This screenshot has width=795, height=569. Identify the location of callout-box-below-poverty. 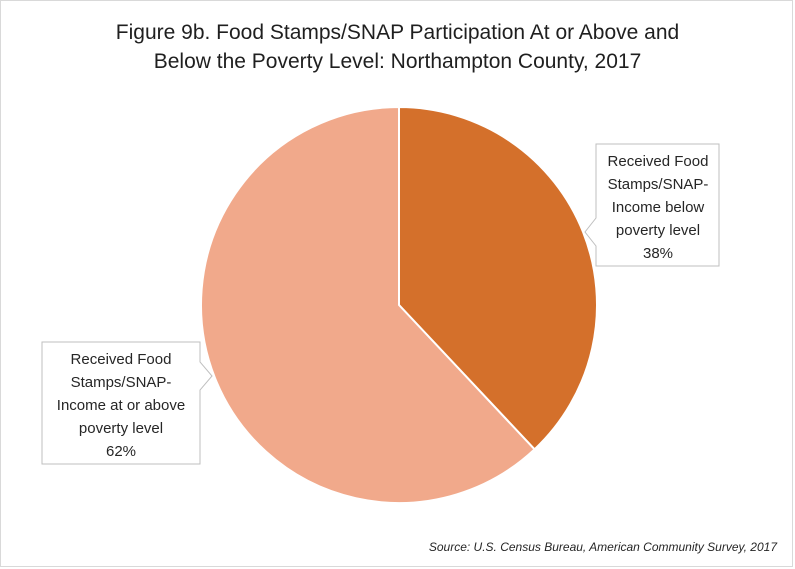
(652, 205).